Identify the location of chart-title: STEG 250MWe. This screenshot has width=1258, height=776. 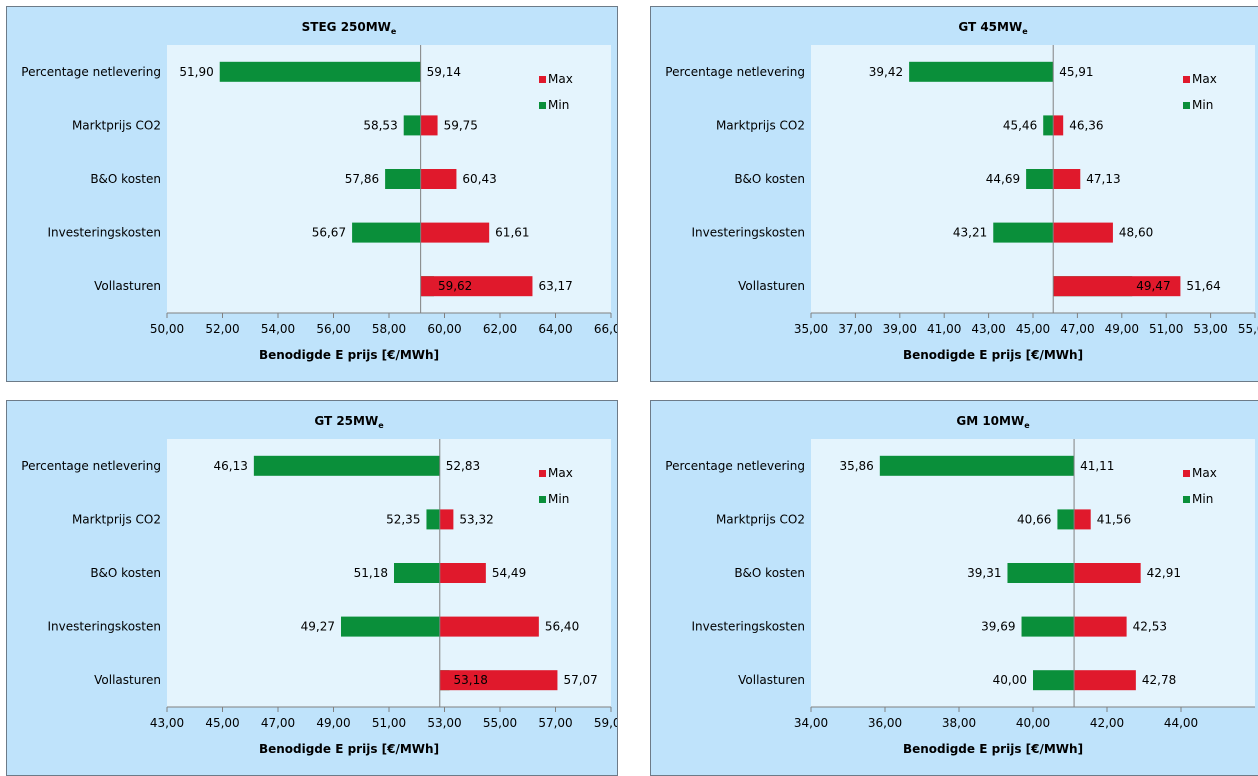
(349, 28).